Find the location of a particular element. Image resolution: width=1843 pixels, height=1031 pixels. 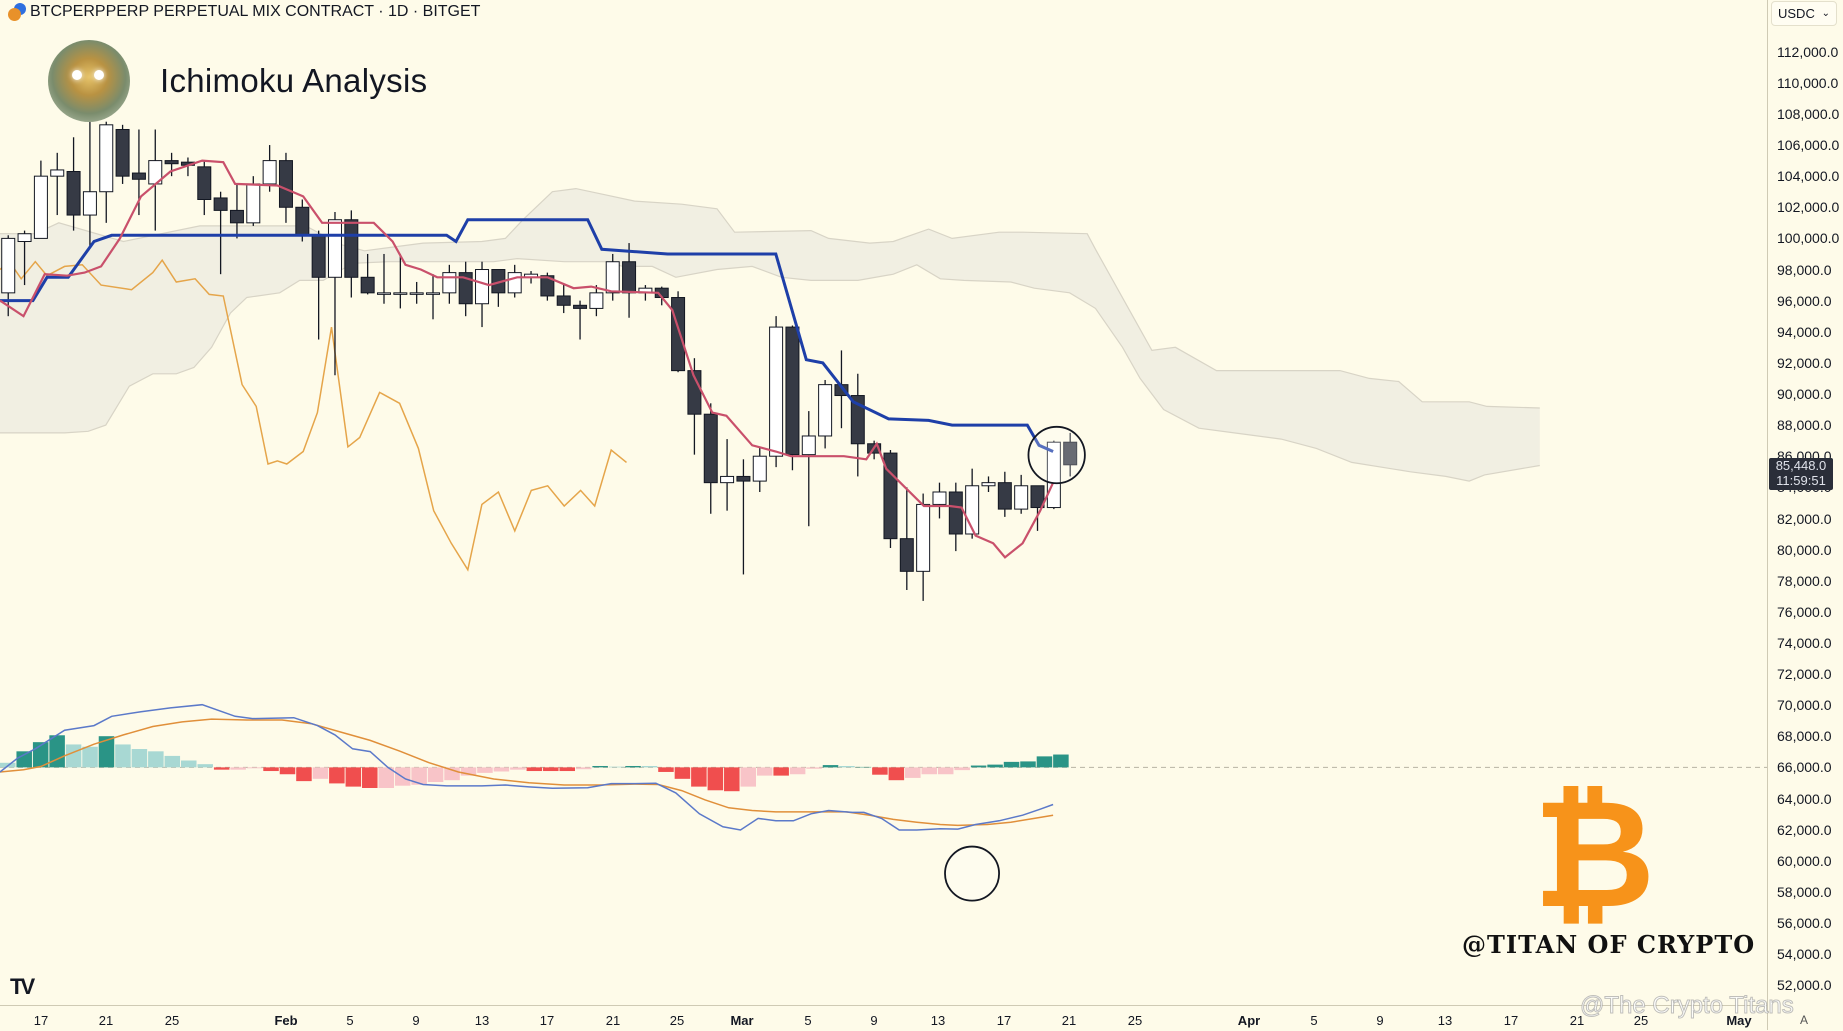

tradingview-logo: TV is located at coordinates (21, 987).